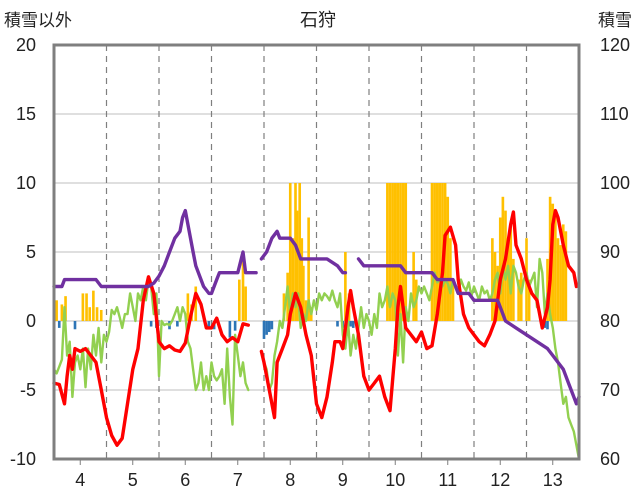  What do you see at coordinates (23, 459) in the screenshot?
I see `left-tick-label: -10` at bounding box center [23, 459].